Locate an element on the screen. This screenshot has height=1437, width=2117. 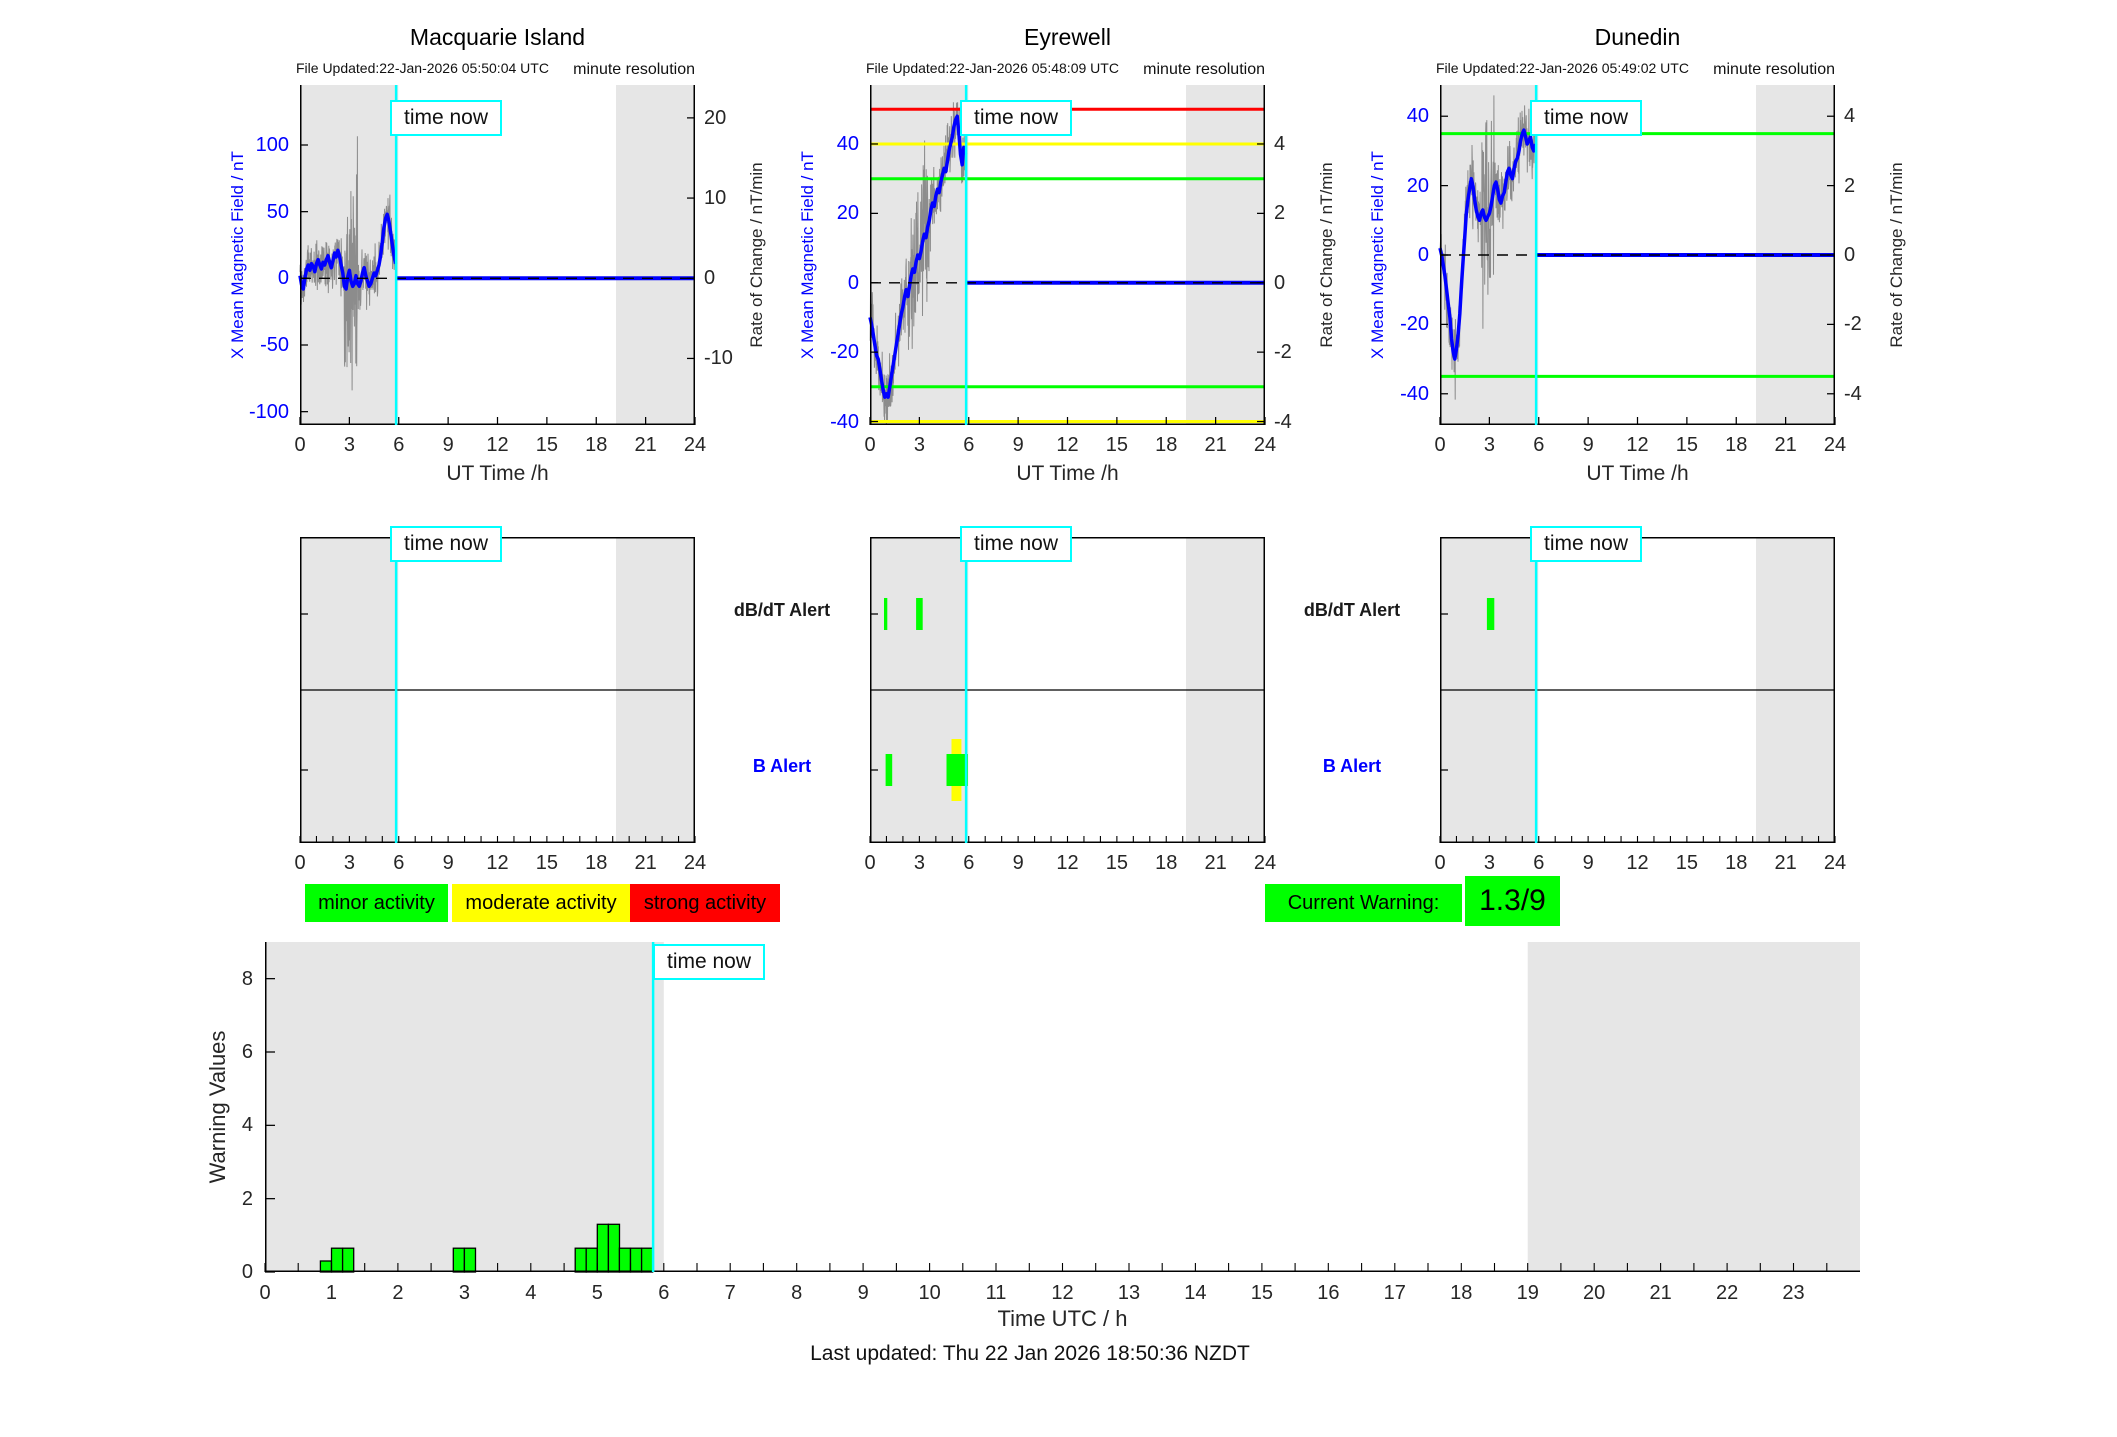
tick-label: 19 is located at coordinates (1527, 1293).